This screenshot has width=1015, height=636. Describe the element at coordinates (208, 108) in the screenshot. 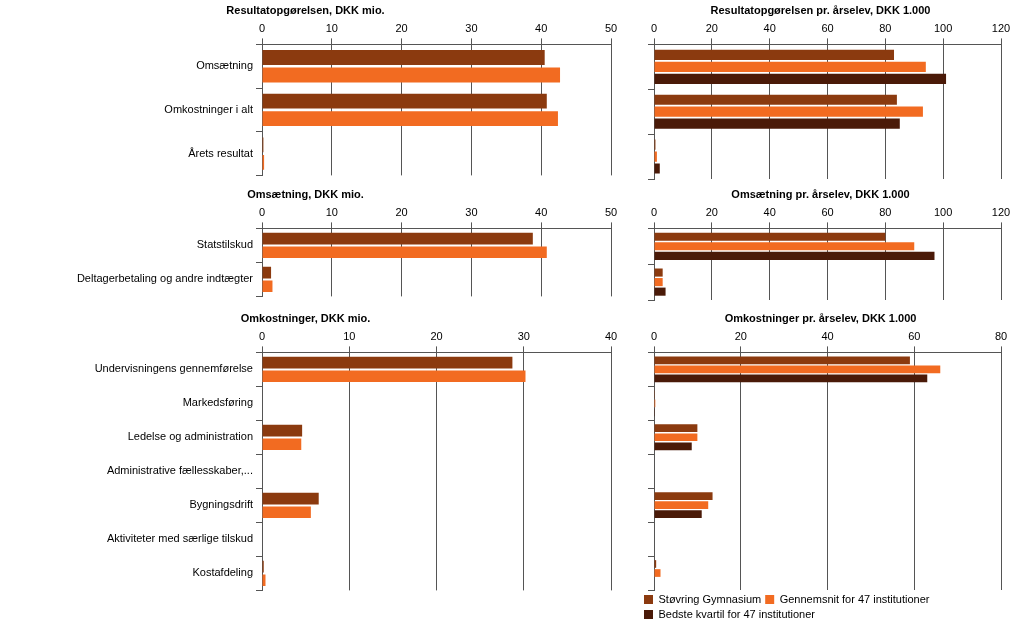

I see `y-tick-label: Omkostninger i alt` at that location.